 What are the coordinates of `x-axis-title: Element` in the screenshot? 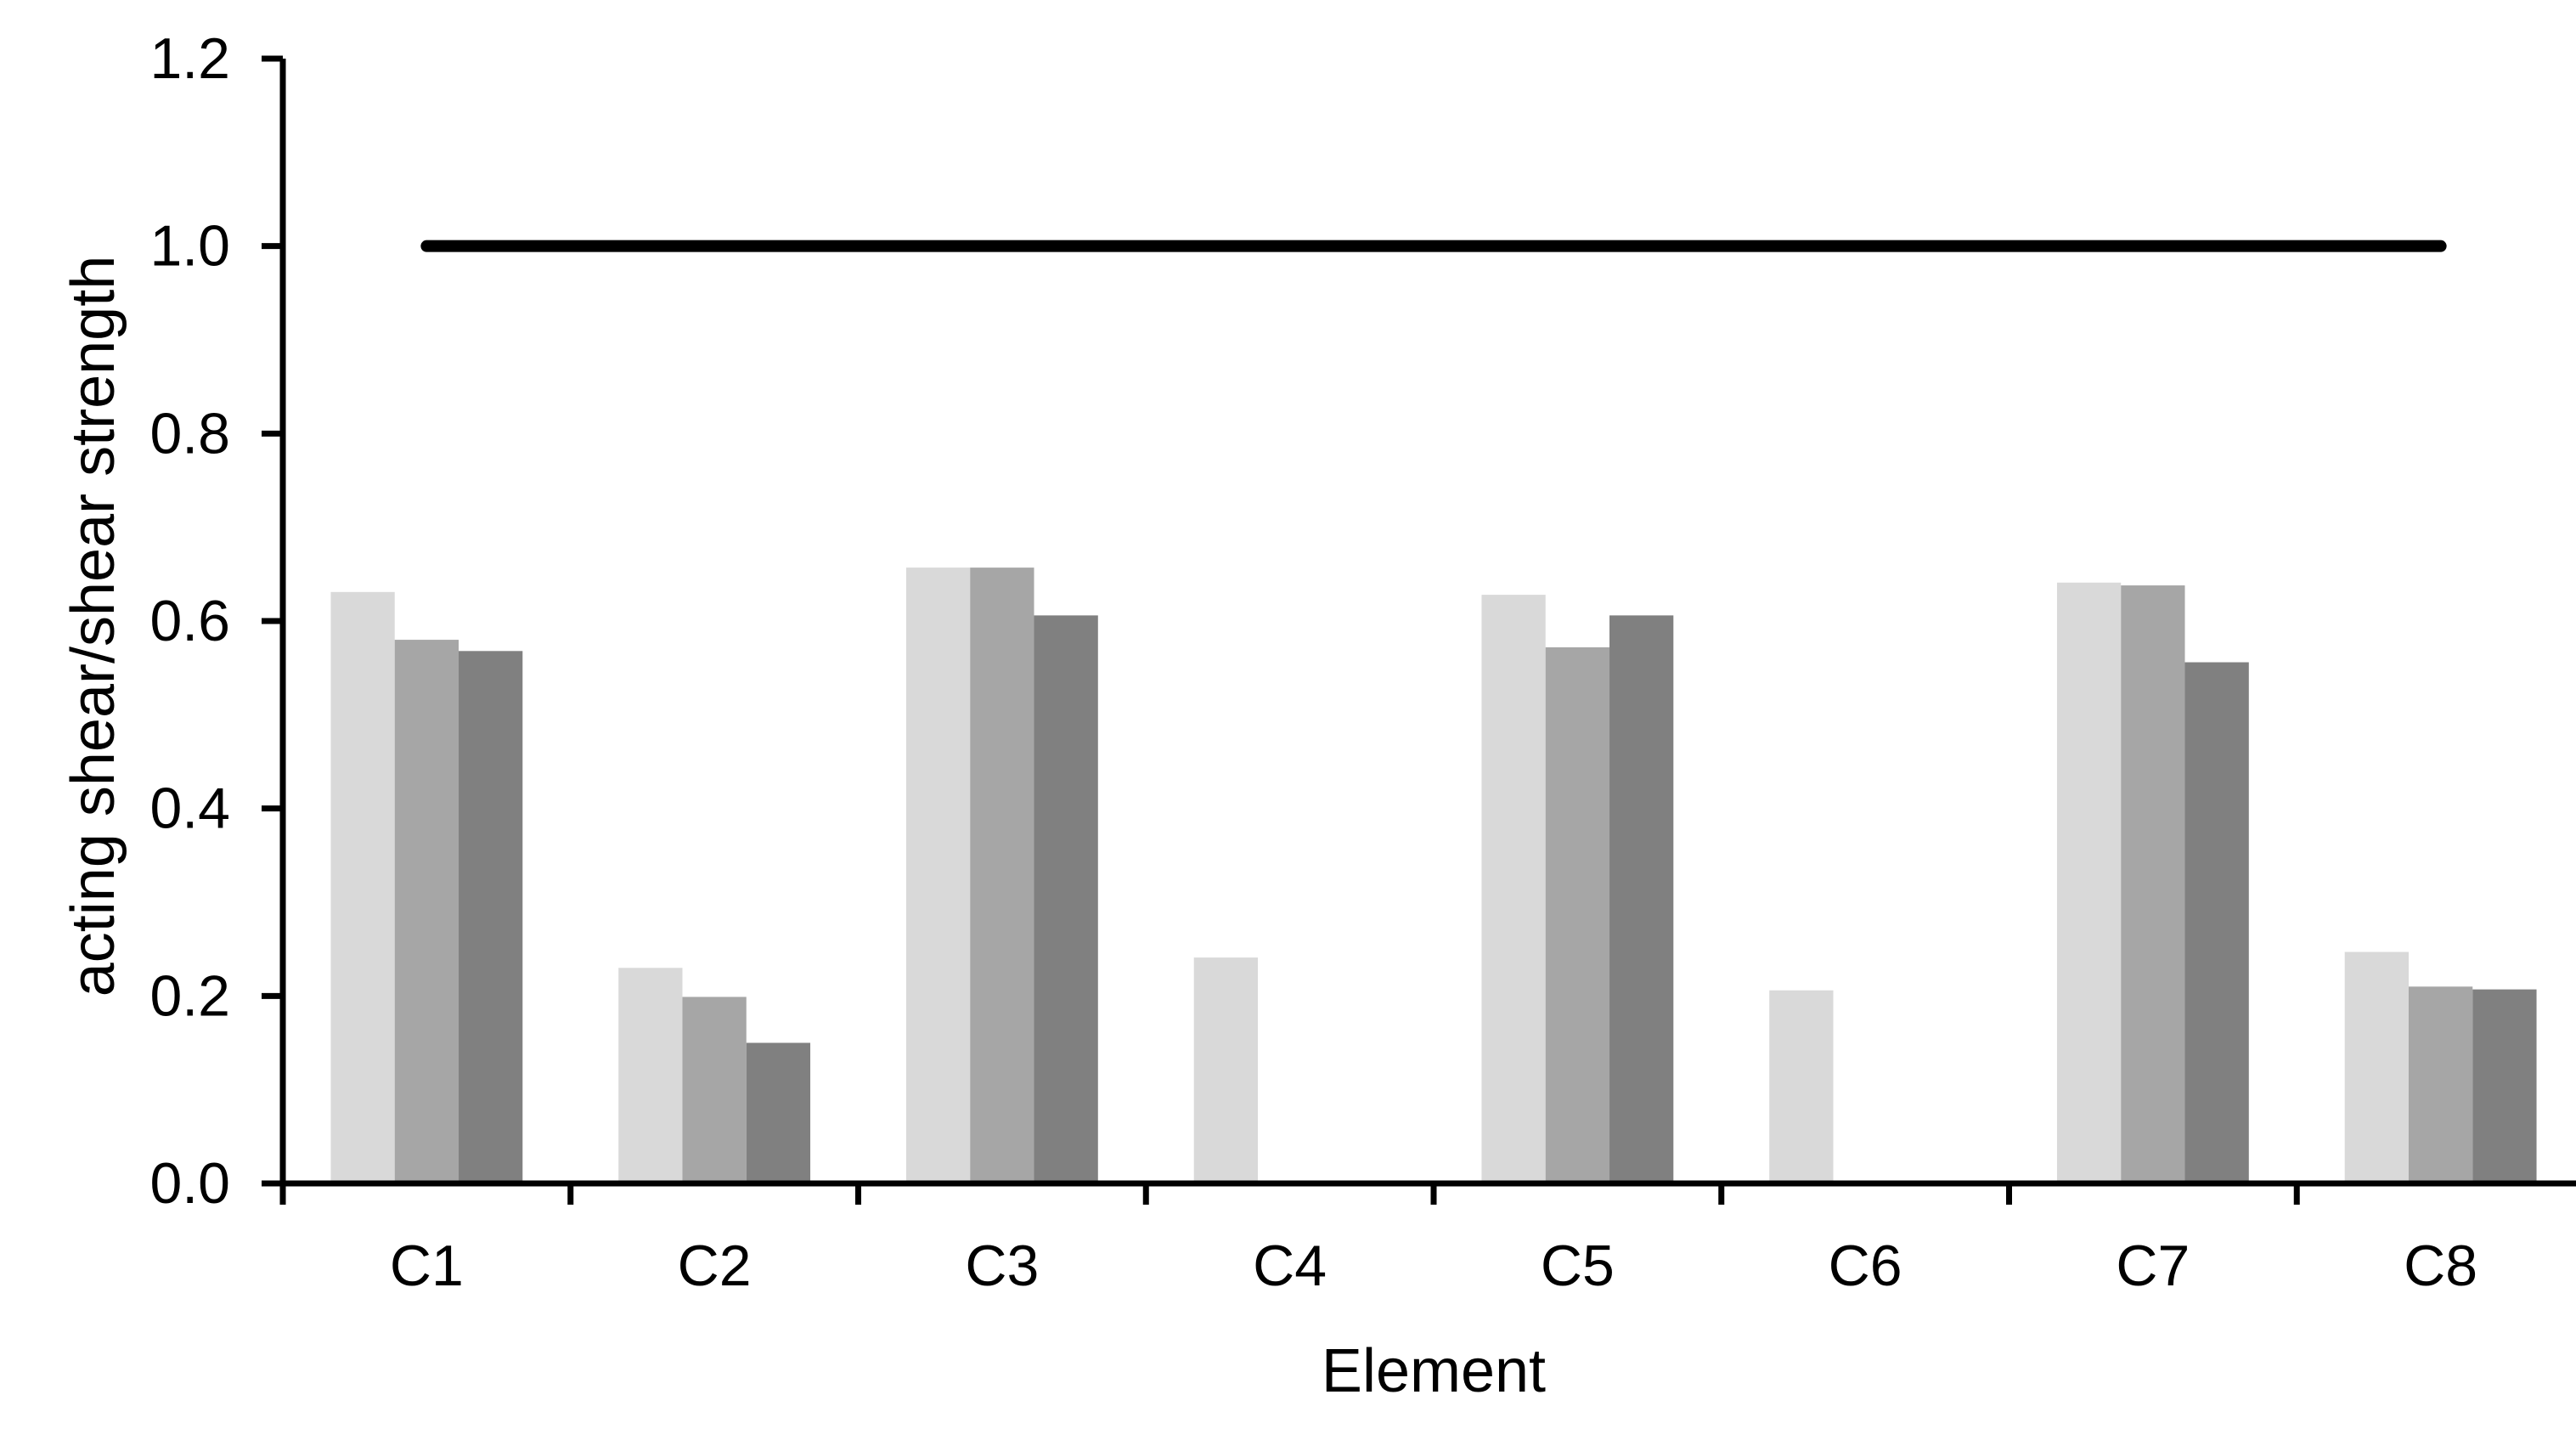 It's located at (1434, 1371).